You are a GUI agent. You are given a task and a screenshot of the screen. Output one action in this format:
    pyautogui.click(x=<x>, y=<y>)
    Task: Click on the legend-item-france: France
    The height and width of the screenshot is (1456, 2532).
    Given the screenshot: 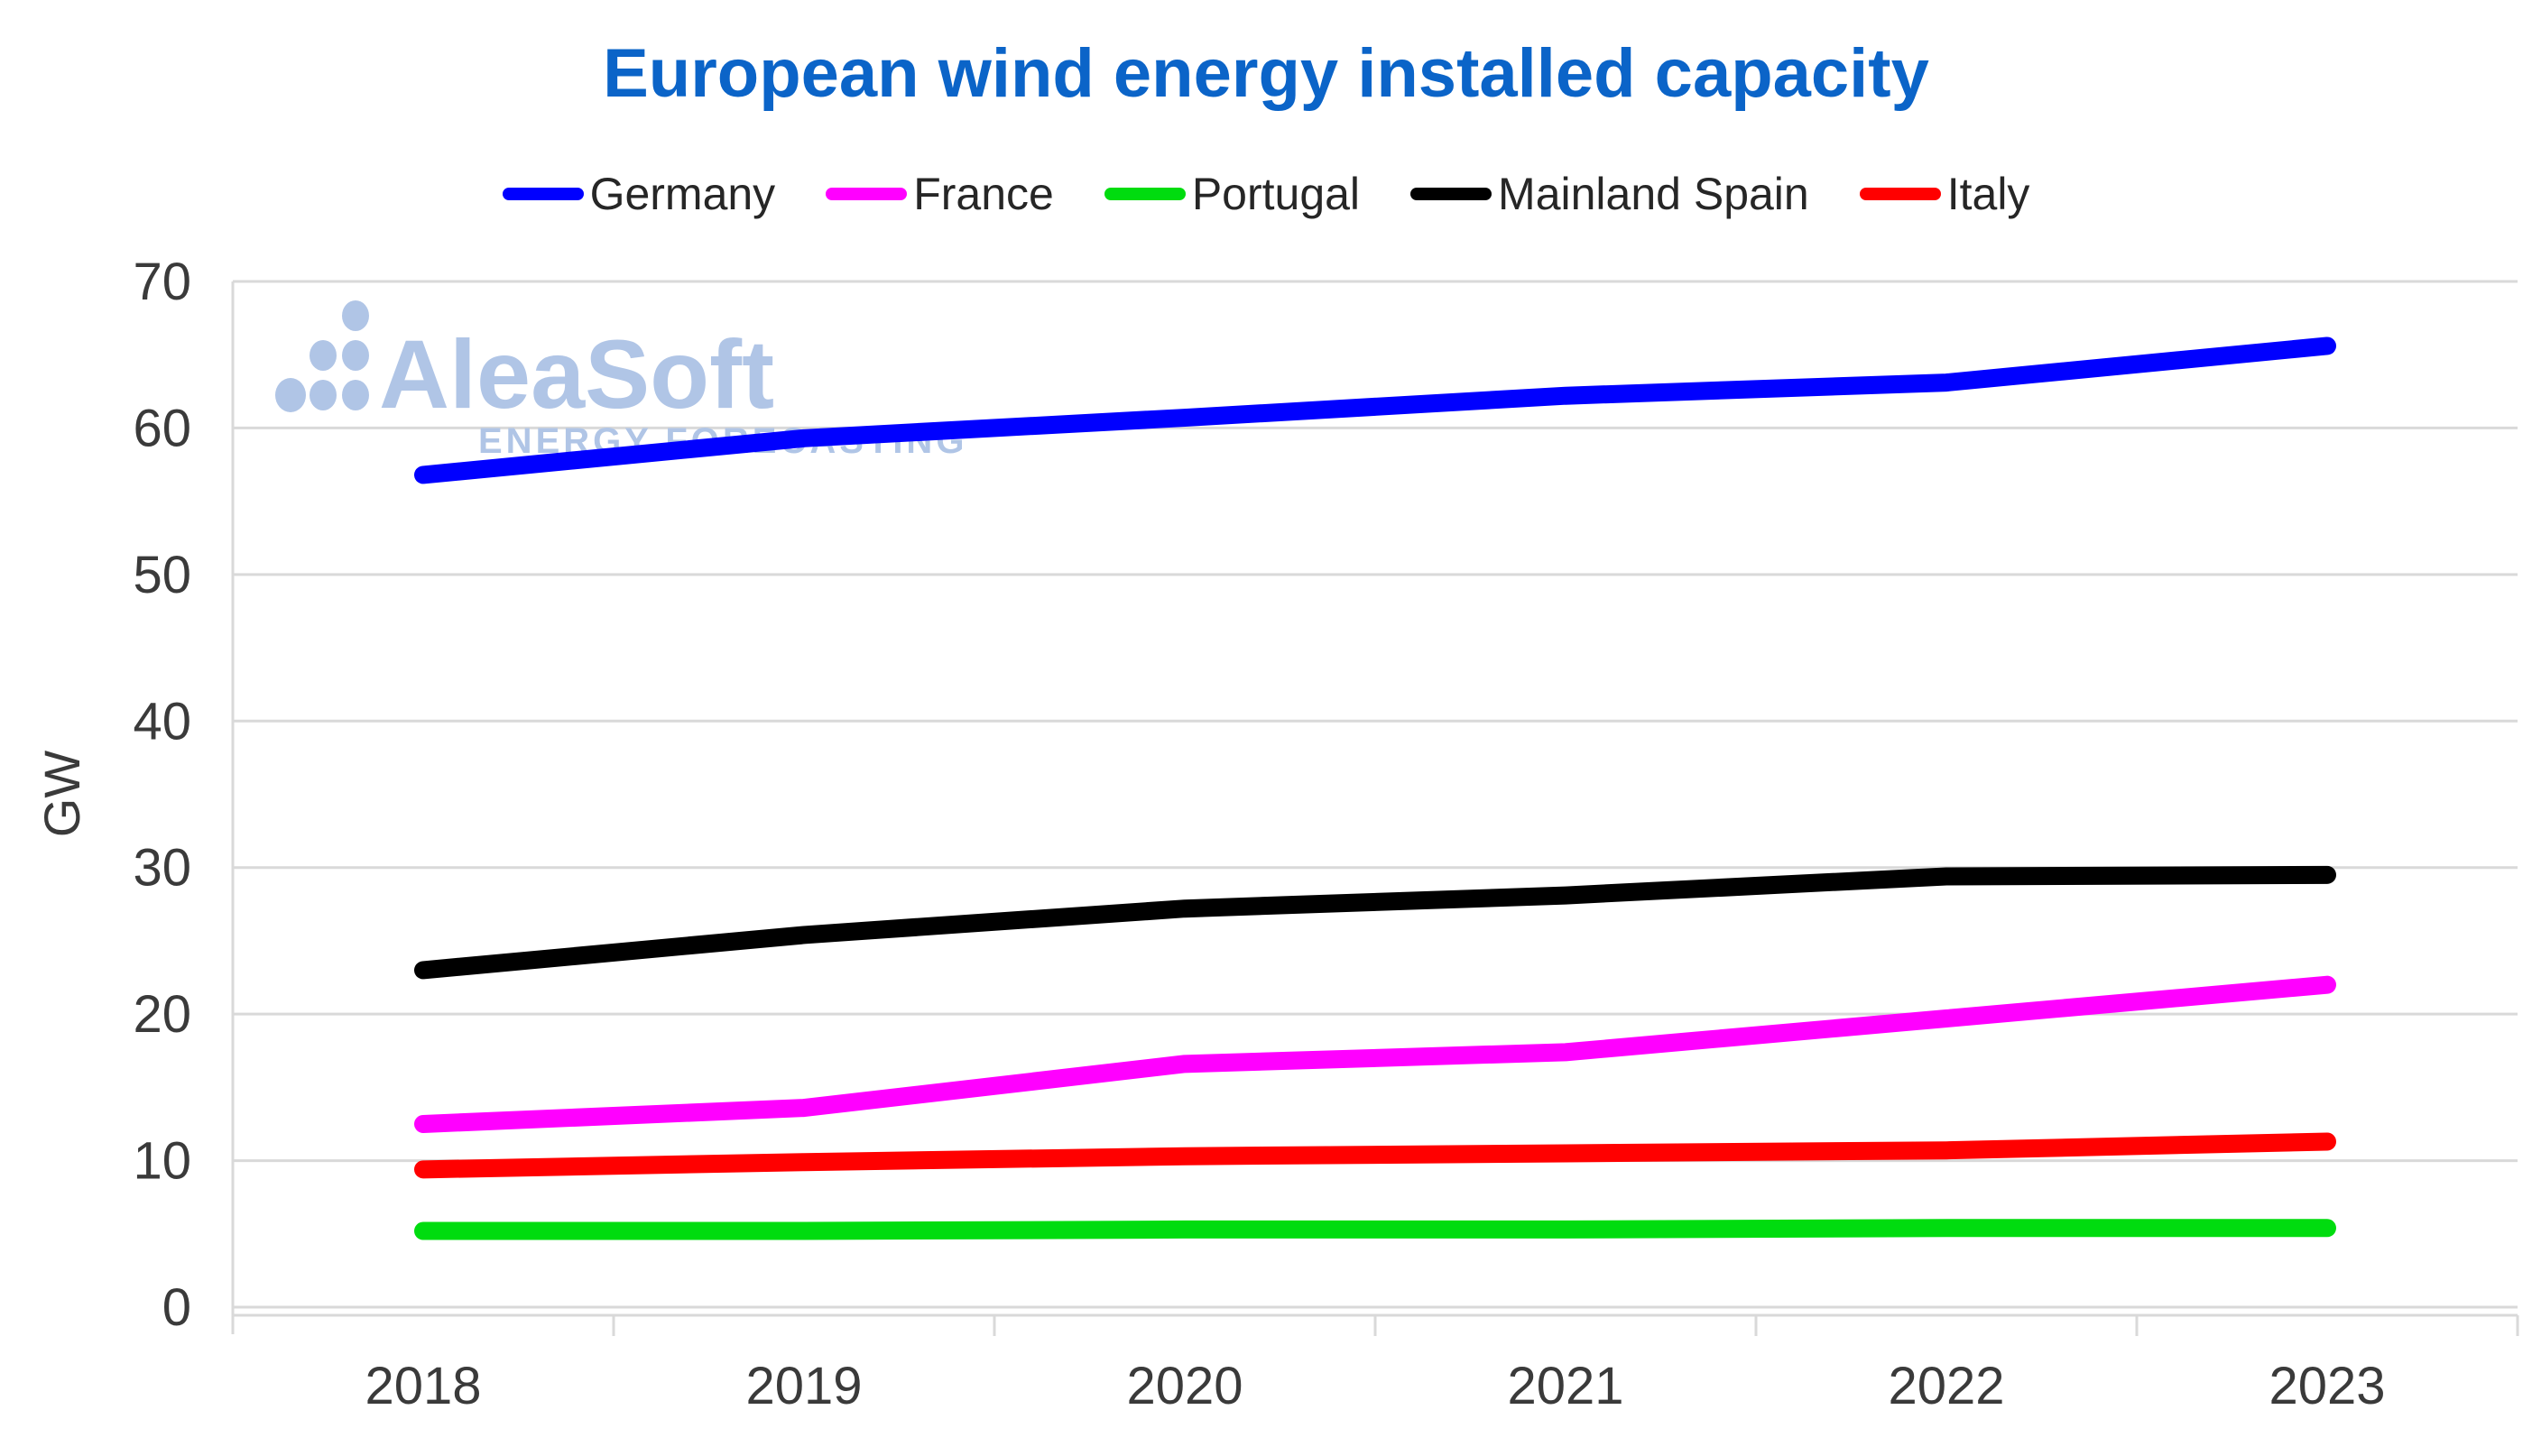 What is the action you would take?
    pyautogui.click(x=940, y=194)
    